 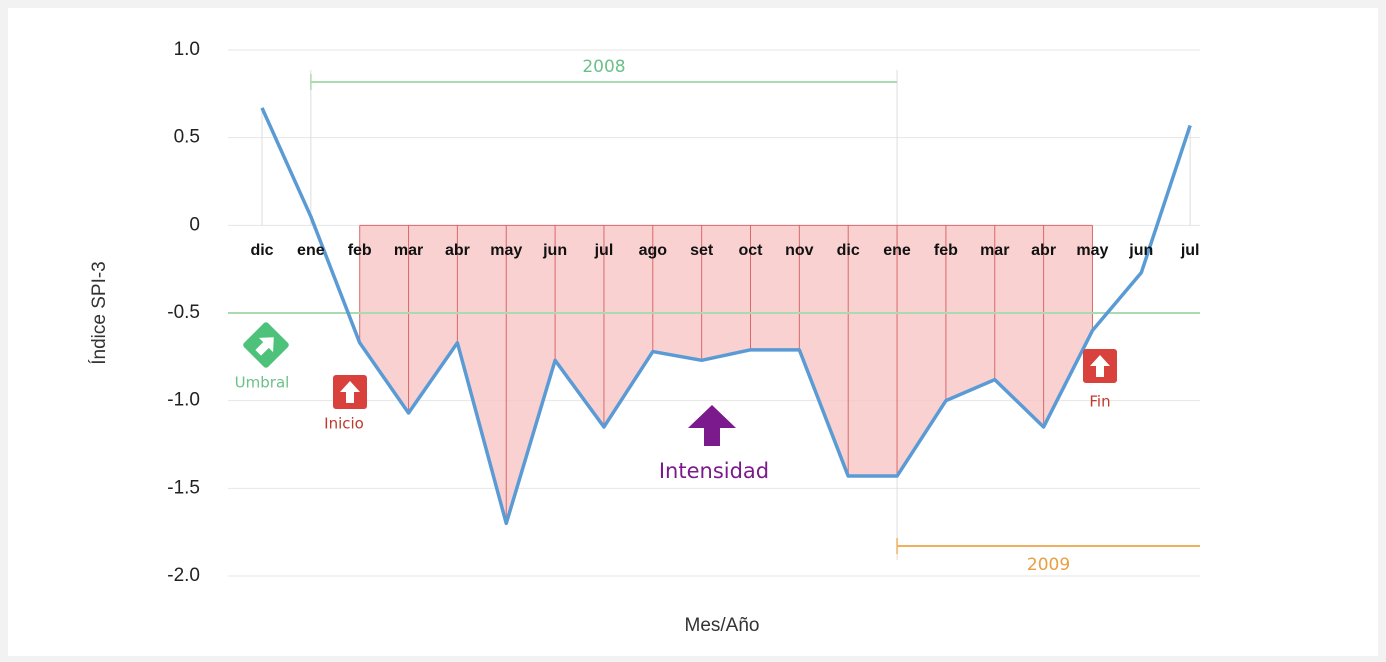 What do you see at coordinates (1048, 565) in the screenshot?
I see `period-label: 2009` at bounding box center [1048, 565].